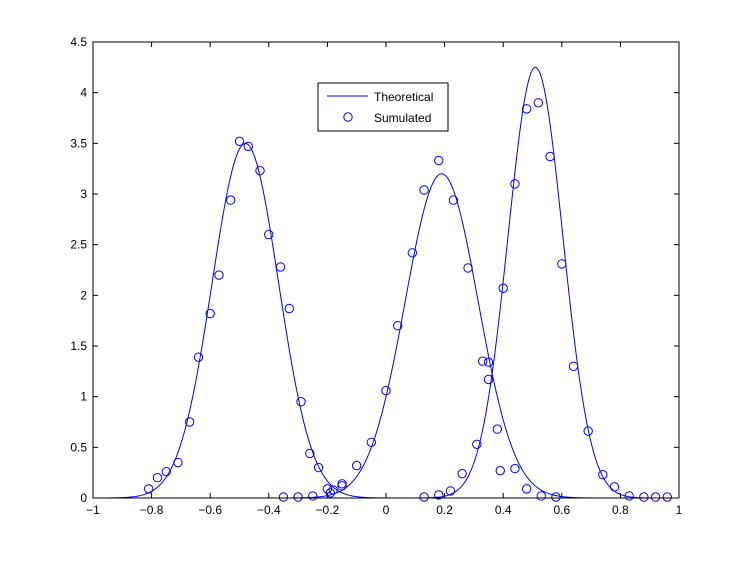  Describe the element at coordinates (503, 510) in the screenshot. I see `x-tick-label: 0.4` at that location.